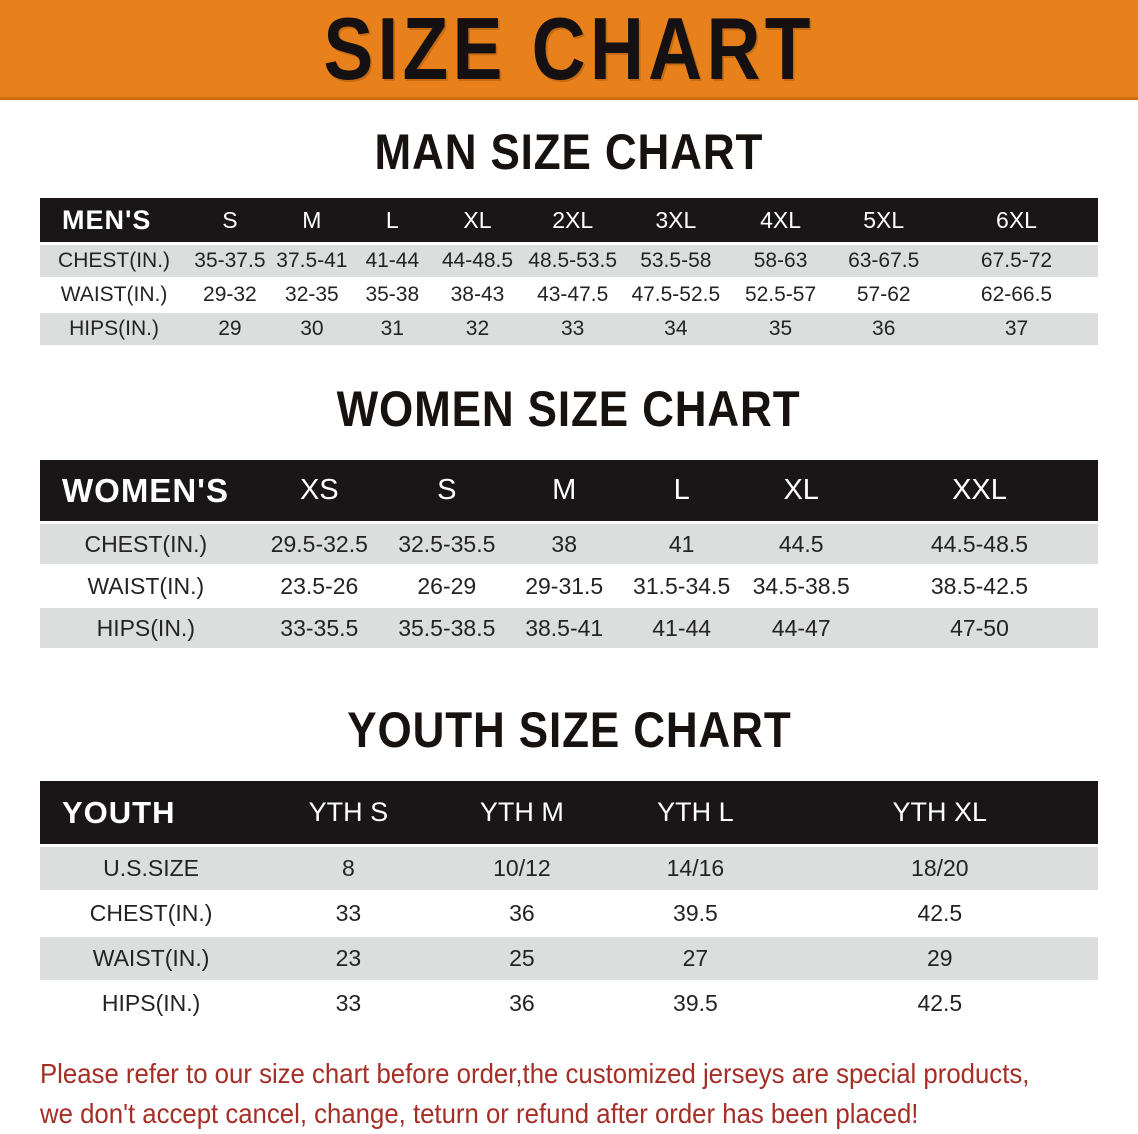  I want to click on size-column-header: 5XL, so click(884, 221).